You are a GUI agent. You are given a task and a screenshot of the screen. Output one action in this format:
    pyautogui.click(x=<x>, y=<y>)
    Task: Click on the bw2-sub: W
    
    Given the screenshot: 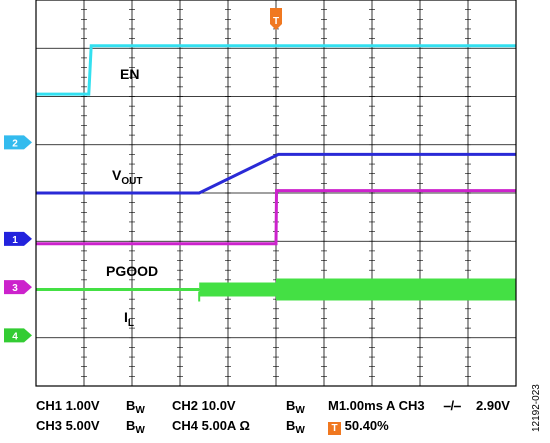 What is the action you would take?
    pyautogui.click(x=300, y=410)
    